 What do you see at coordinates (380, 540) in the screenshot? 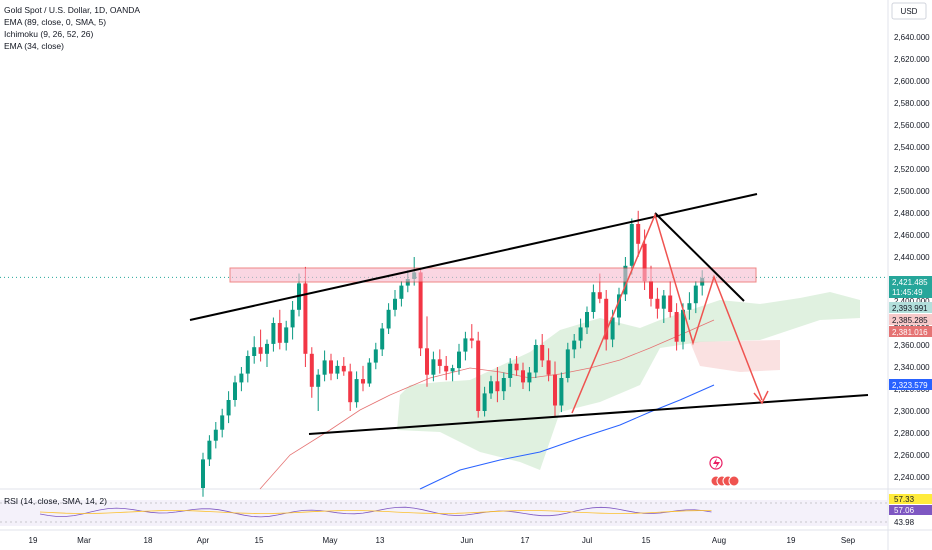
I see `time-tick-label: 13` at bounding box center [380, 540].